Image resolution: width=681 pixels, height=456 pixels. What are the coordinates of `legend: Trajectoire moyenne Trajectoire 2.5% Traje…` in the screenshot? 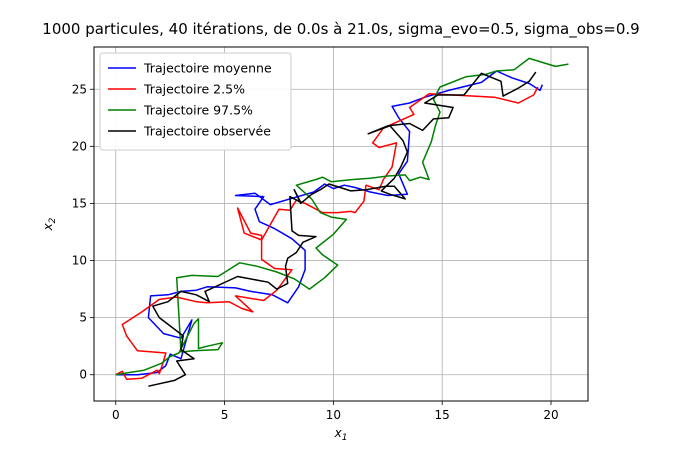 It's located at (195, 101).